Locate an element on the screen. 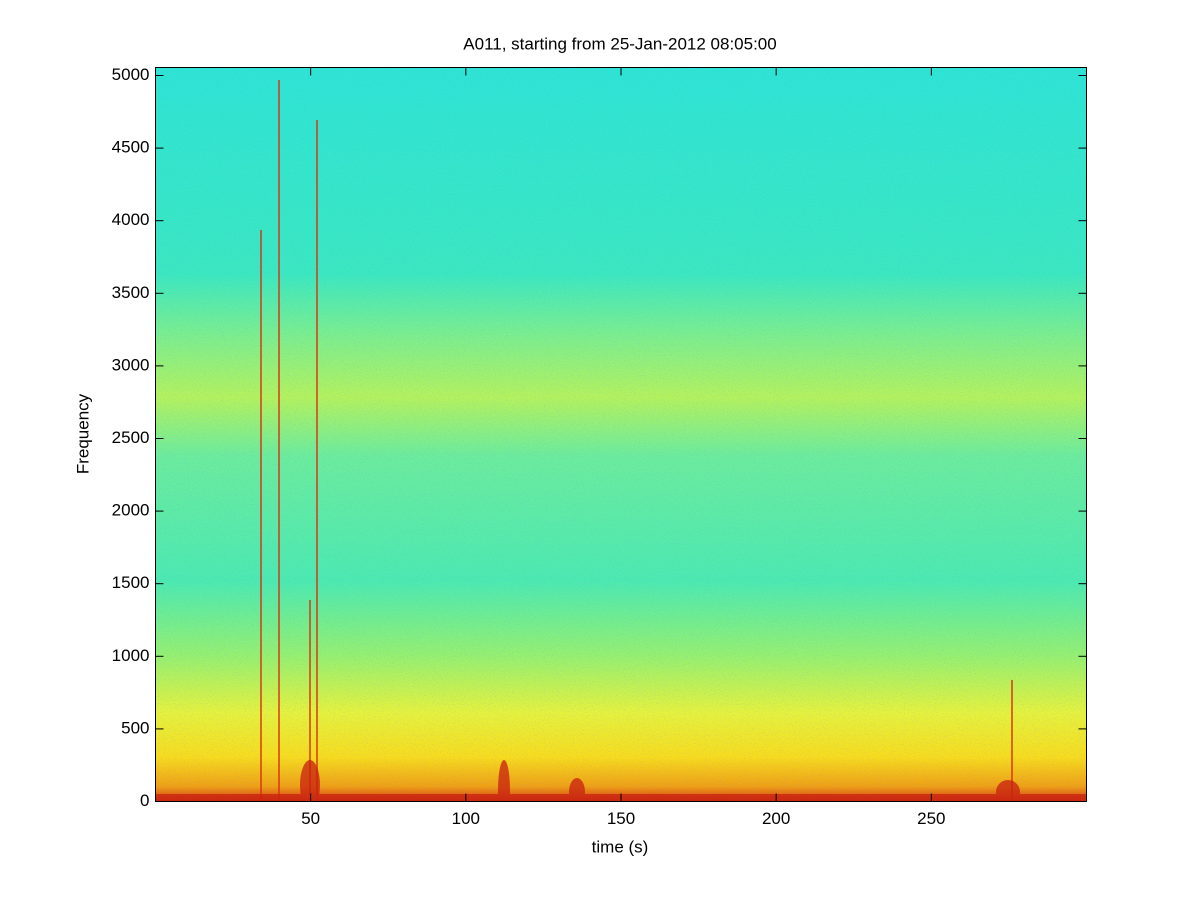  y-tick-label: 4500 is located at coordinates (131, 147).